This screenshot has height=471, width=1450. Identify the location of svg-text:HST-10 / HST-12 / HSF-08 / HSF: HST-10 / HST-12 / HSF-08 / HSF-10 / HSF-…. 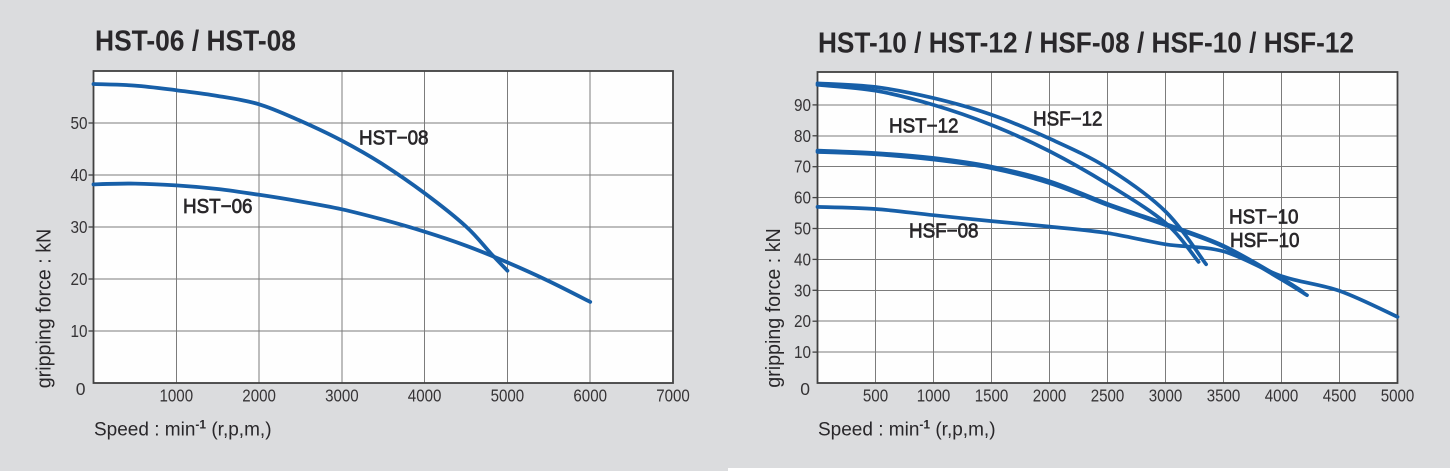
(1086, 44).